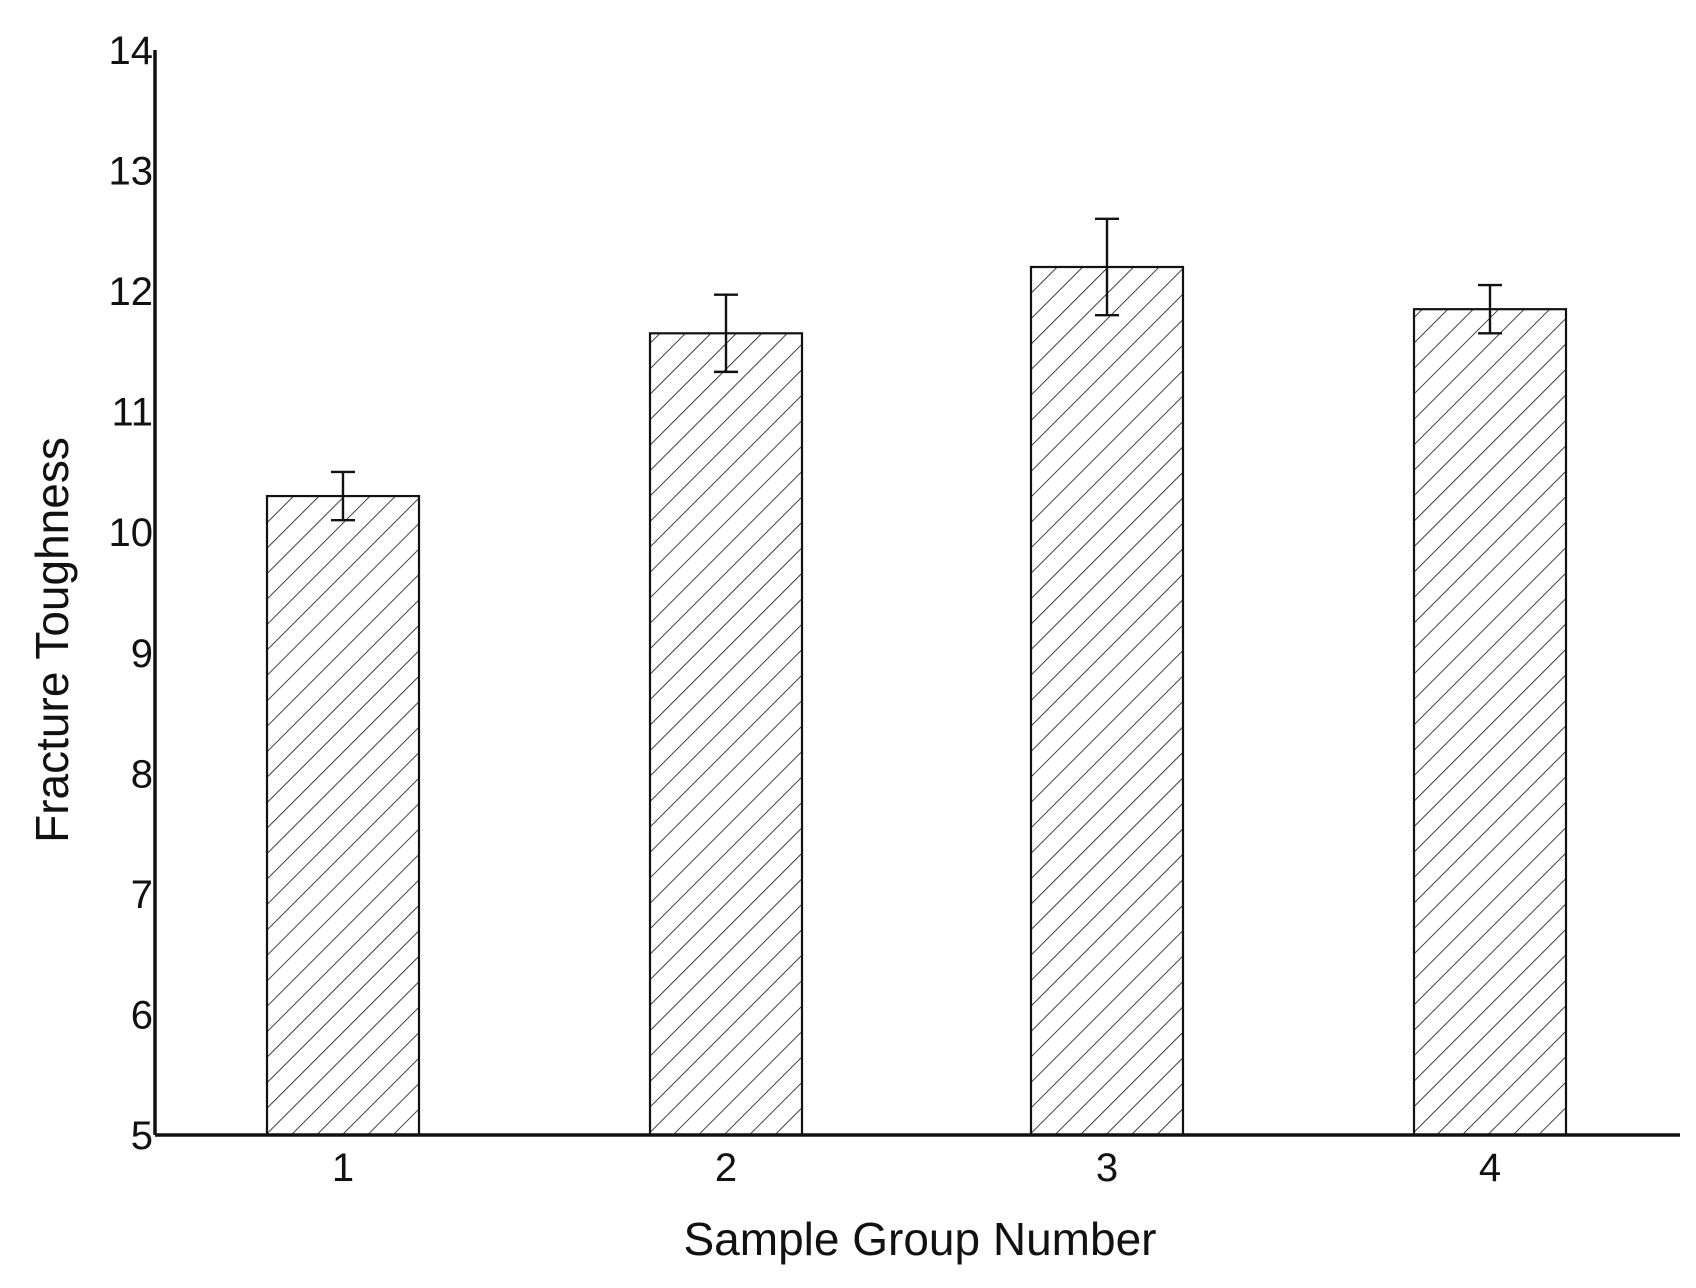 The image size is (1696, 1288). I want to click on y-tick-label: 10, so click(131, 533).